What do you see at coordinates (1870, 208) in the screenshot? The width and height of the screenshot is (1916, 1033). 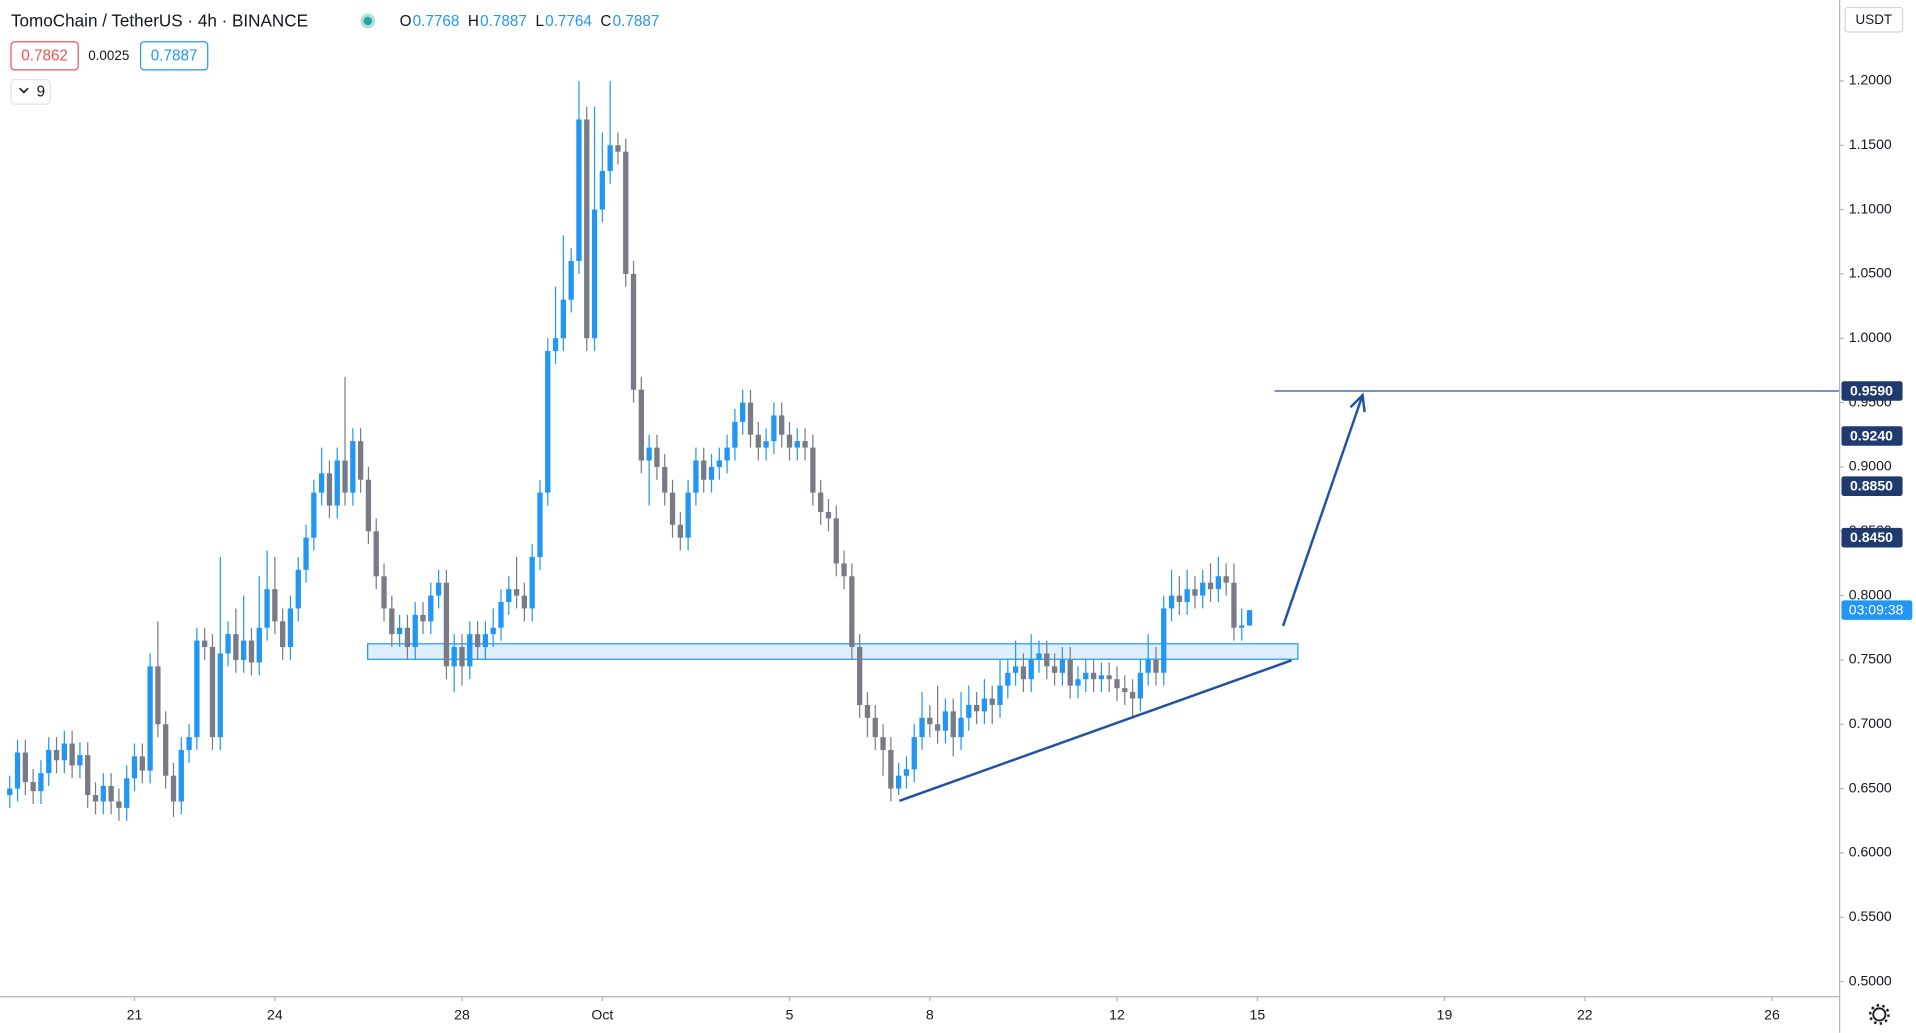 I see `y-tick-label: 1.1000` at bounding box center [1870, 208].